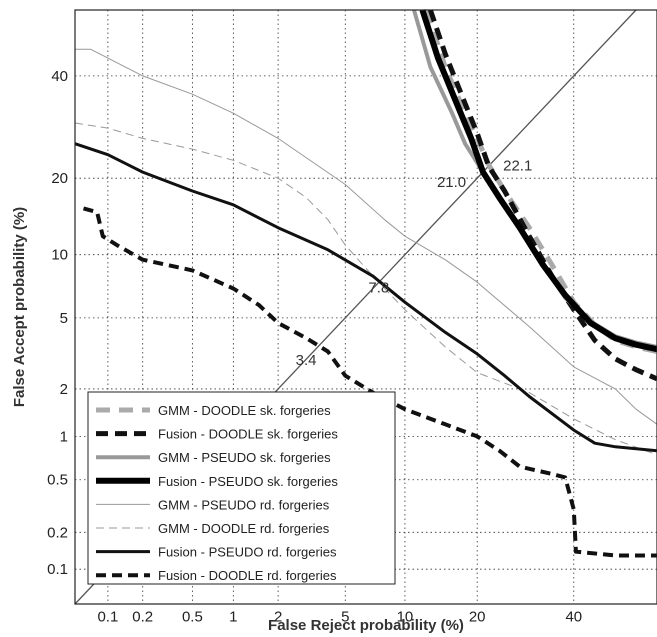  Describe the element at coordinates (339, 616) in the screenshot. I see `x-tick-labels: 0.1 0.2 0.5 1 2 5 10 20 40` at that location.